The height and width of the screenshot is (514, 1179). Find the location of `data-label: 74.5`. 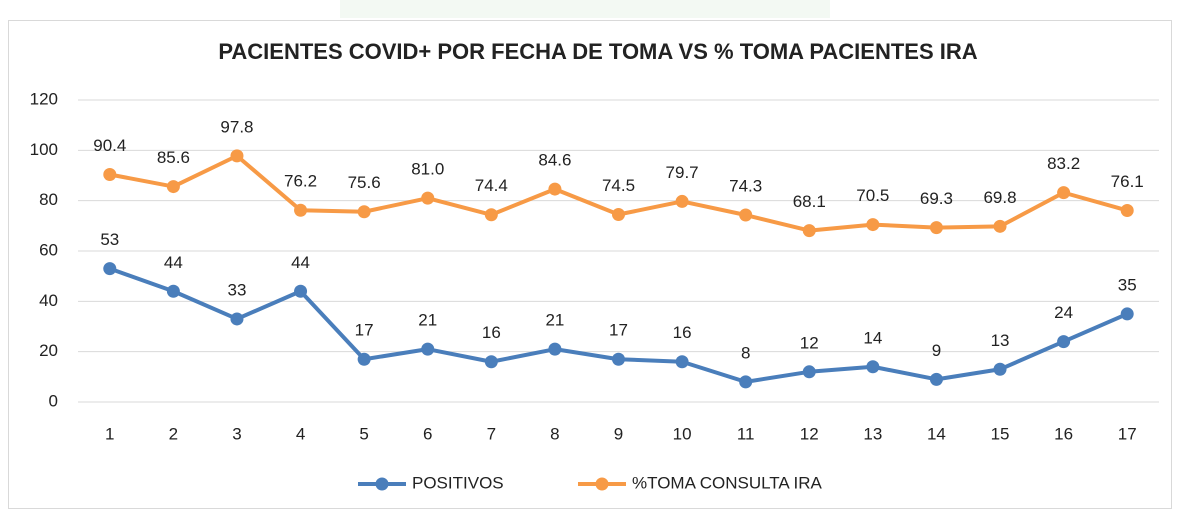

data-label: 74.5 is located at coordinates (618, 185).